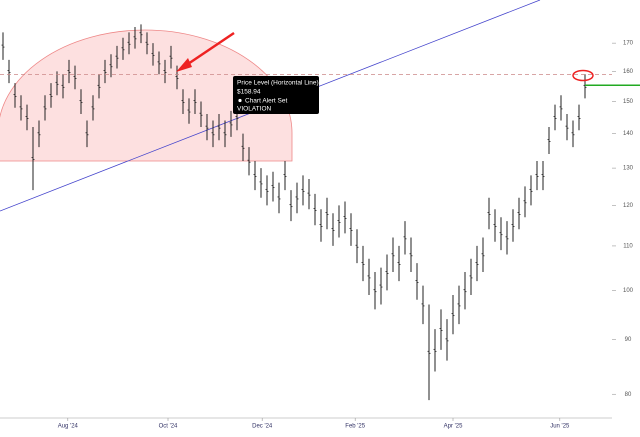  What do you see at coordinates (628, 340) in the screenshot?
I see `y-tick-label: 90` at bounding box center [628, 340].